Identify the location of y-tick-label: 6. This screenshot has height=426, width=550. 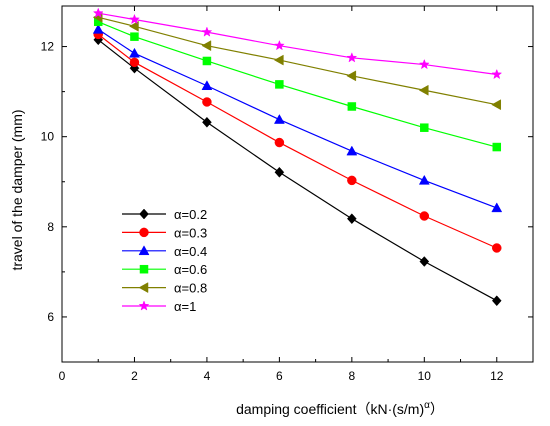
(50, 317).